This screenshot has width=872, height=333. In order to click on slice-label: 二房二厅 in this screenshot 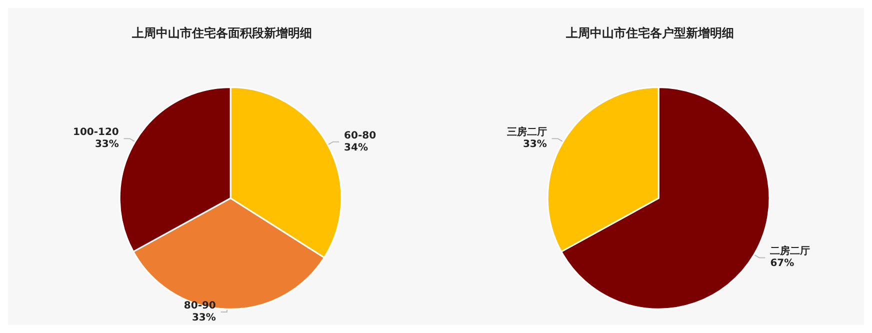, I will do `click(790, 251)`.